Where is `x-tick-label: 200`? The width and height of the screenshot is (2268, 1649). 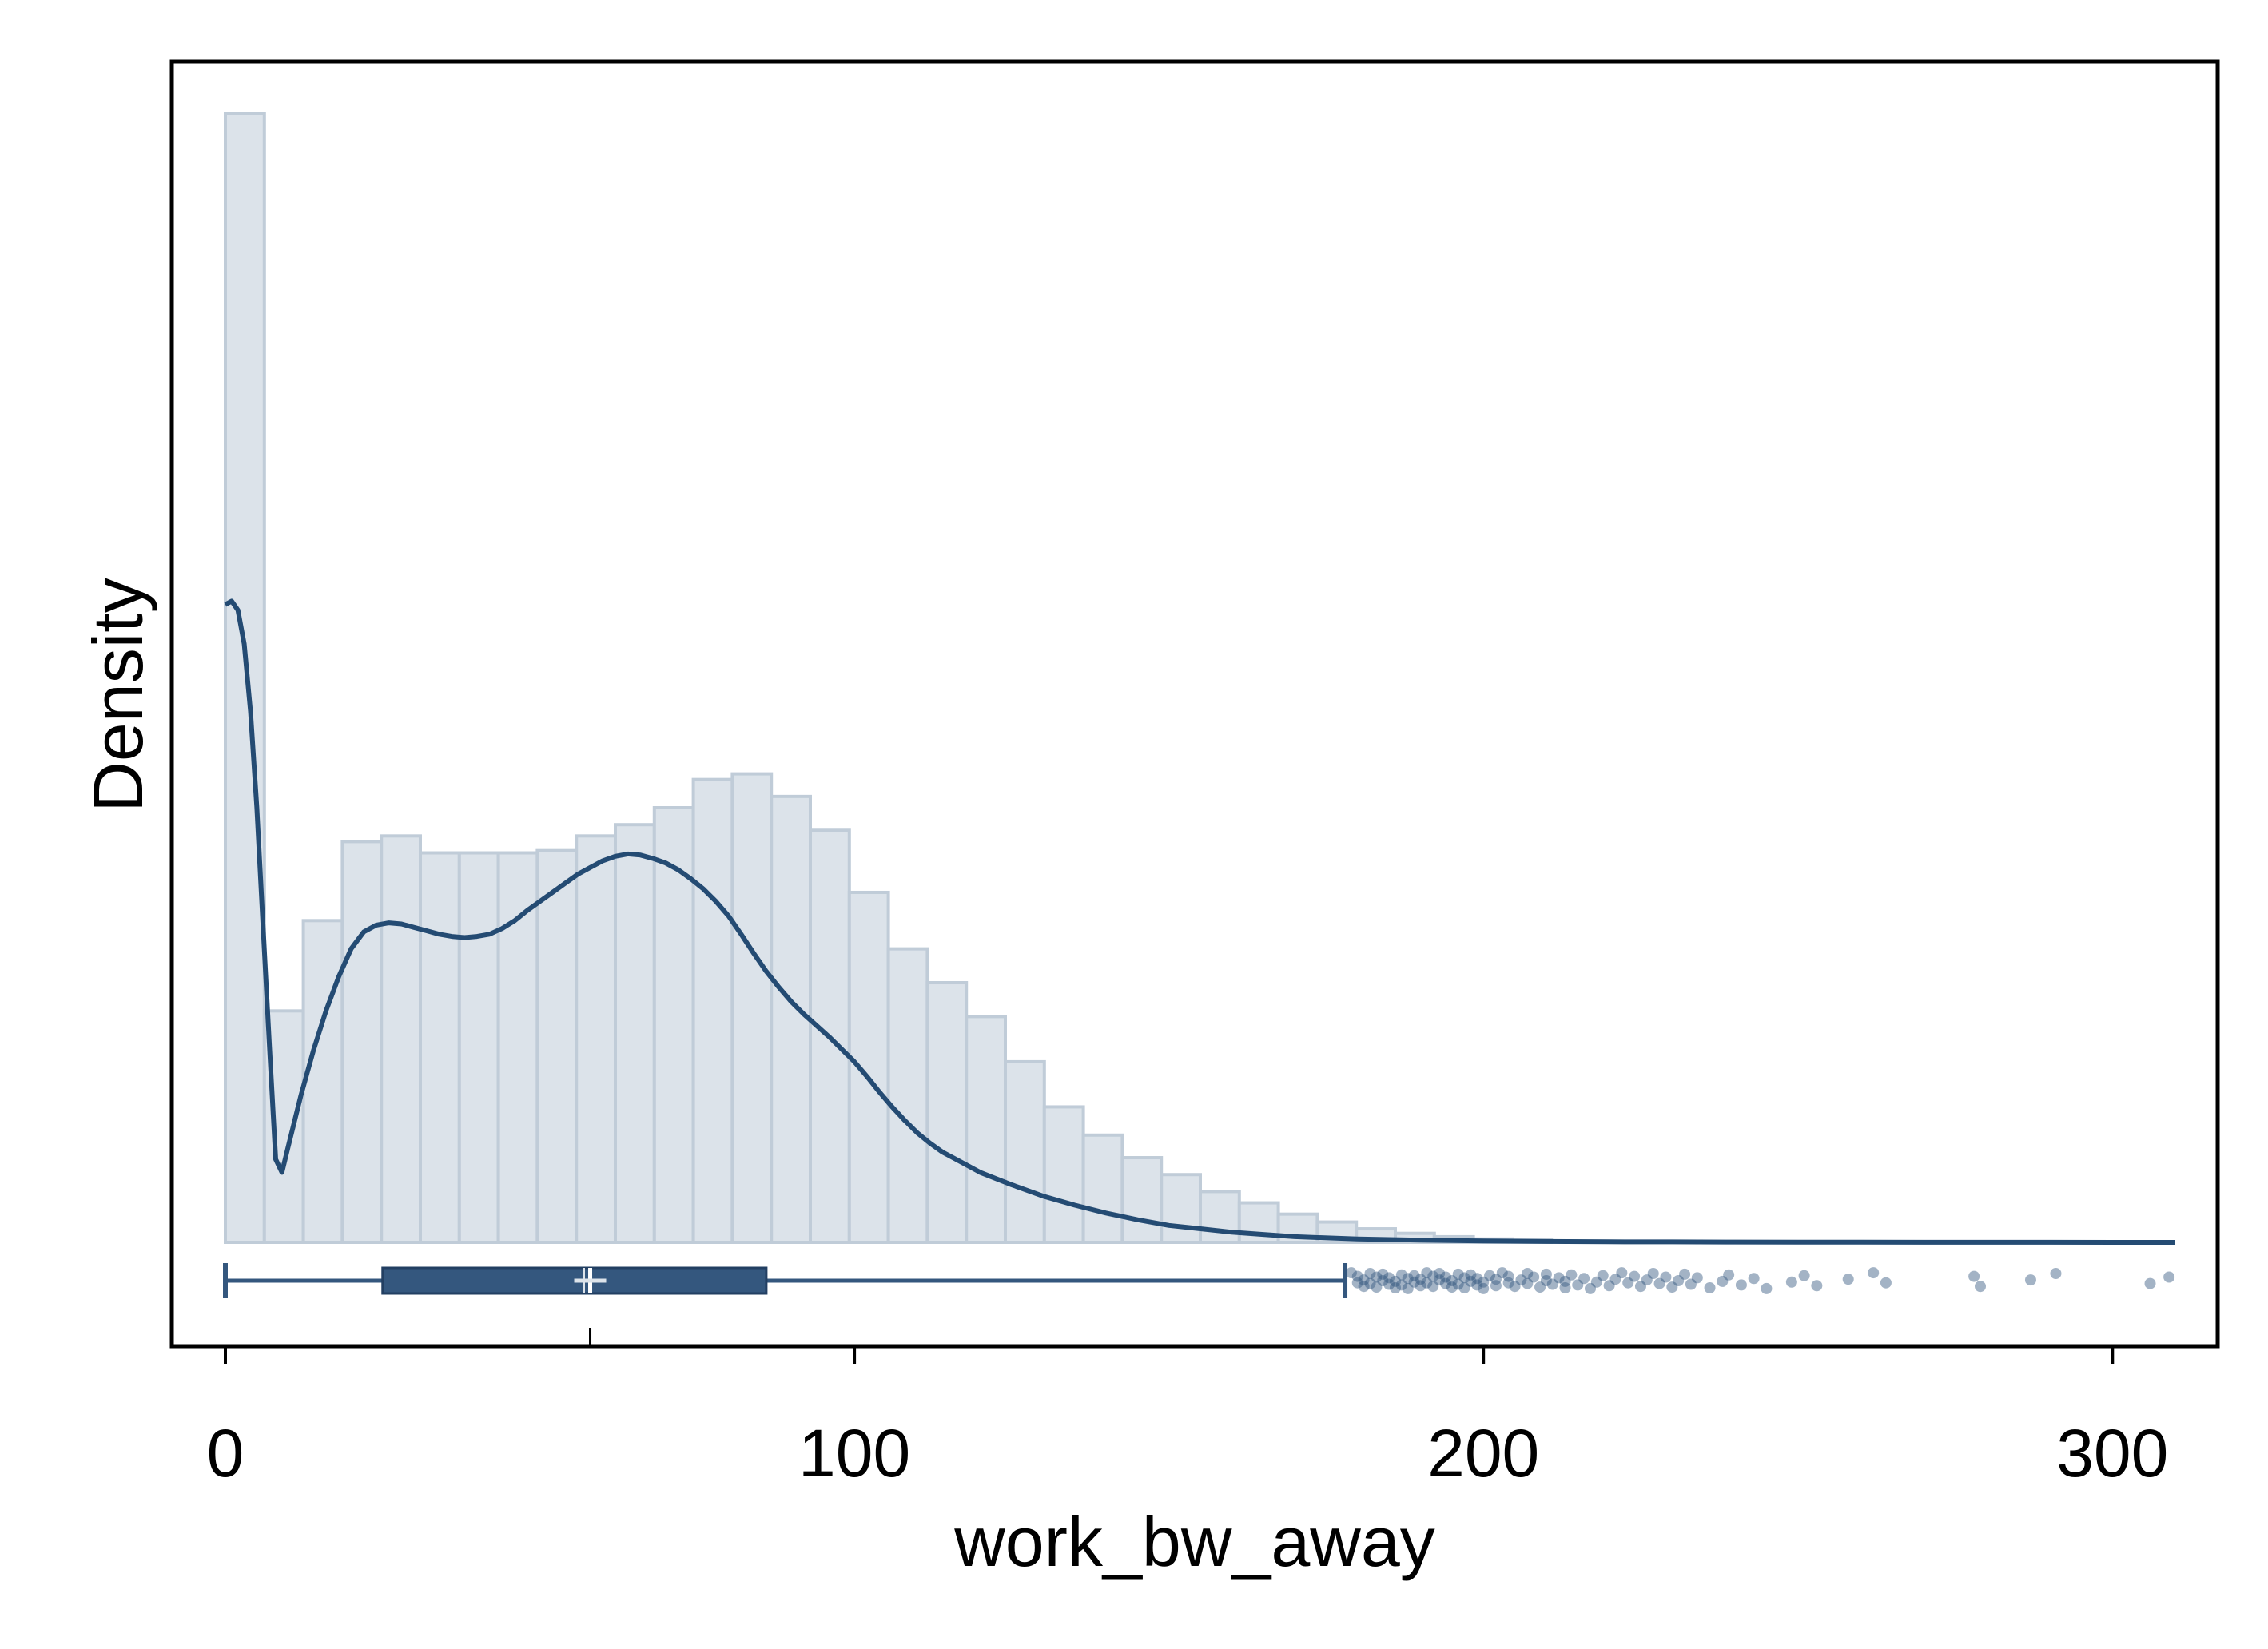
x-tick-label: 200 is located at coordinates (1483, 1453).